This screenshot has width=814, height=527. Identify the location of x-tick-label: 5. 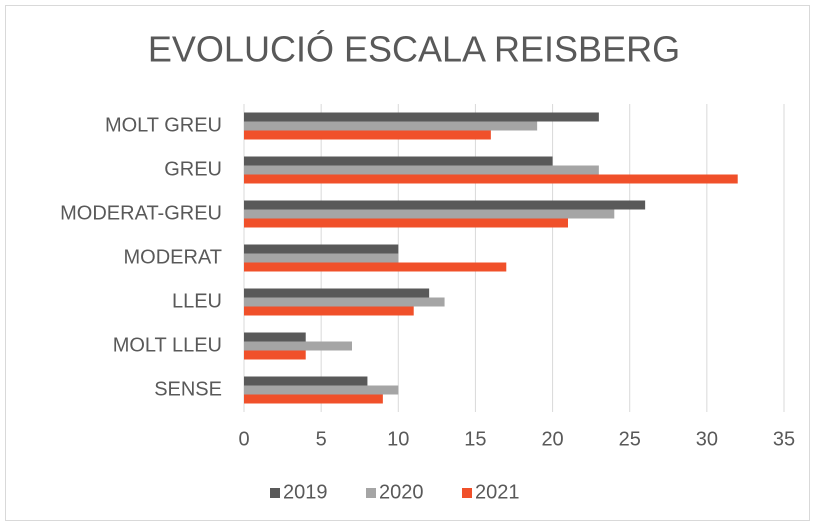
(321, 439).